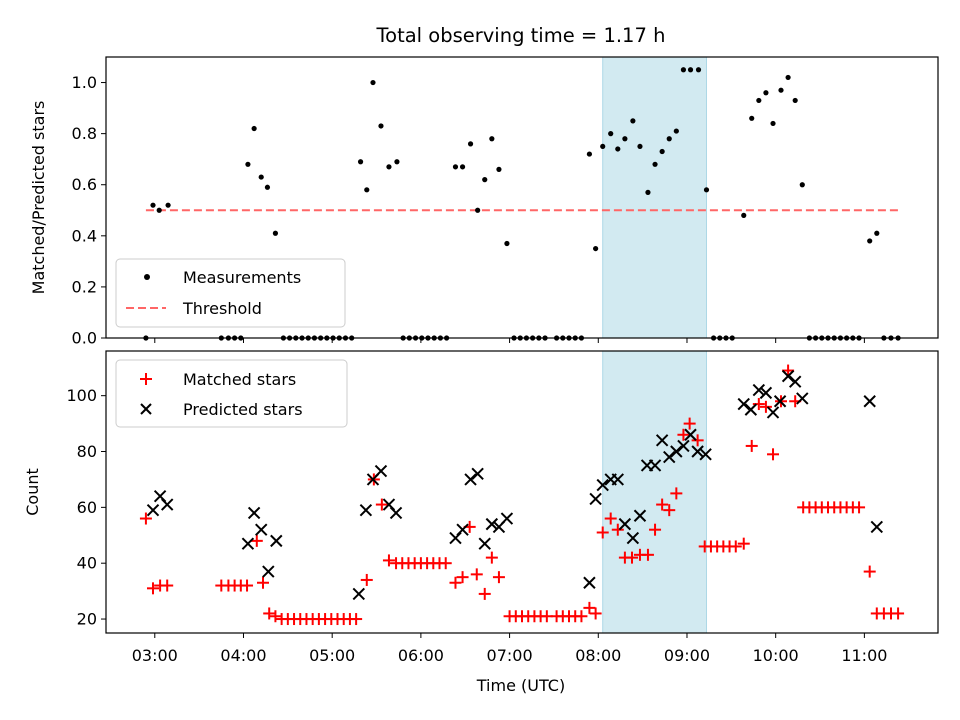 Image resolution: width=960 pixels, height=720 pixels. Describe the element at coordinates (242, 277) in the screenshot. I see `measurements-legend-label: Measurements` at that location.